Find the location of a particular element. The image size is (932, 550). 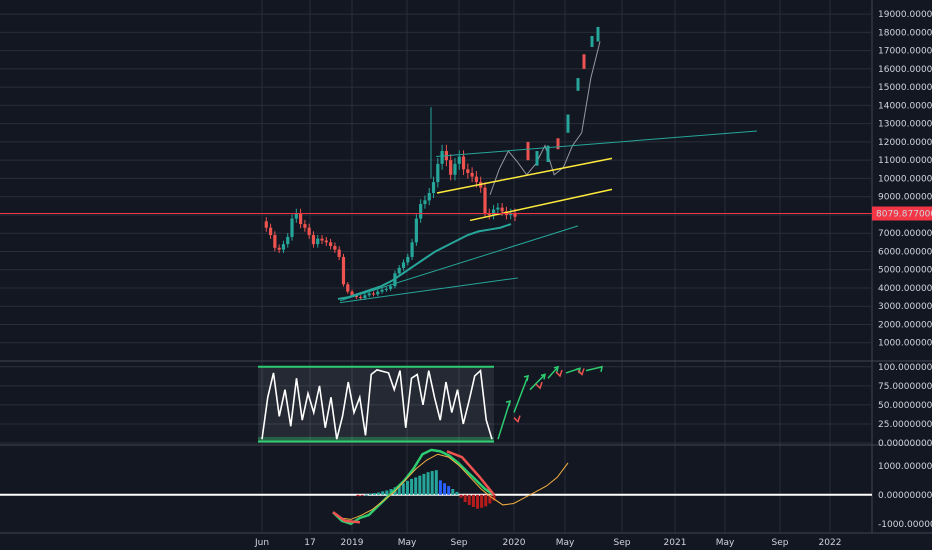

y-tick-label: 3000.00000000 is located at coordinates (905, 307).